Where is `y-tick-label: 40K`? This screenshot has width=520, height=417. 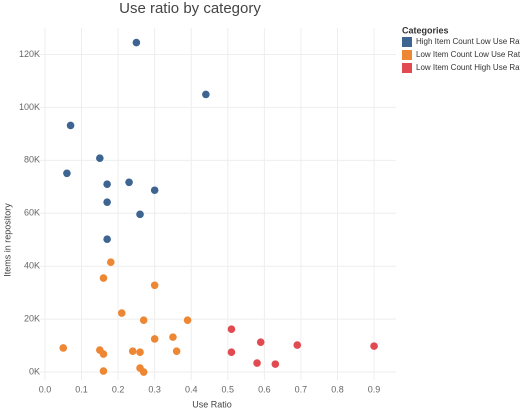 y-tick-label: 40K is located at coordinates (32, 266).